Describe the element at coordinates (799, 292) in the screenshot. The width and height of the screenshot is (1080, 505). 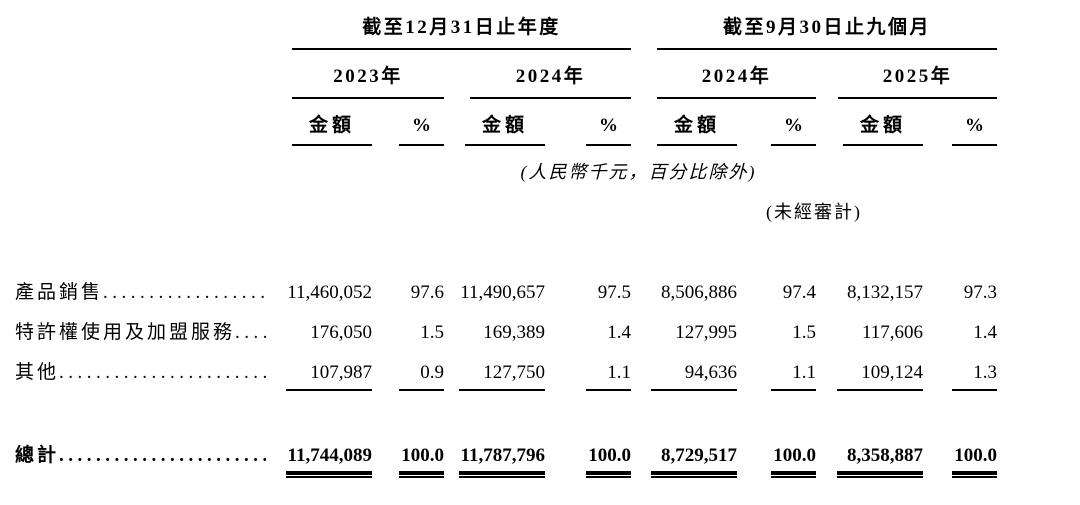
I see `percent-value: 97.4` at that location.